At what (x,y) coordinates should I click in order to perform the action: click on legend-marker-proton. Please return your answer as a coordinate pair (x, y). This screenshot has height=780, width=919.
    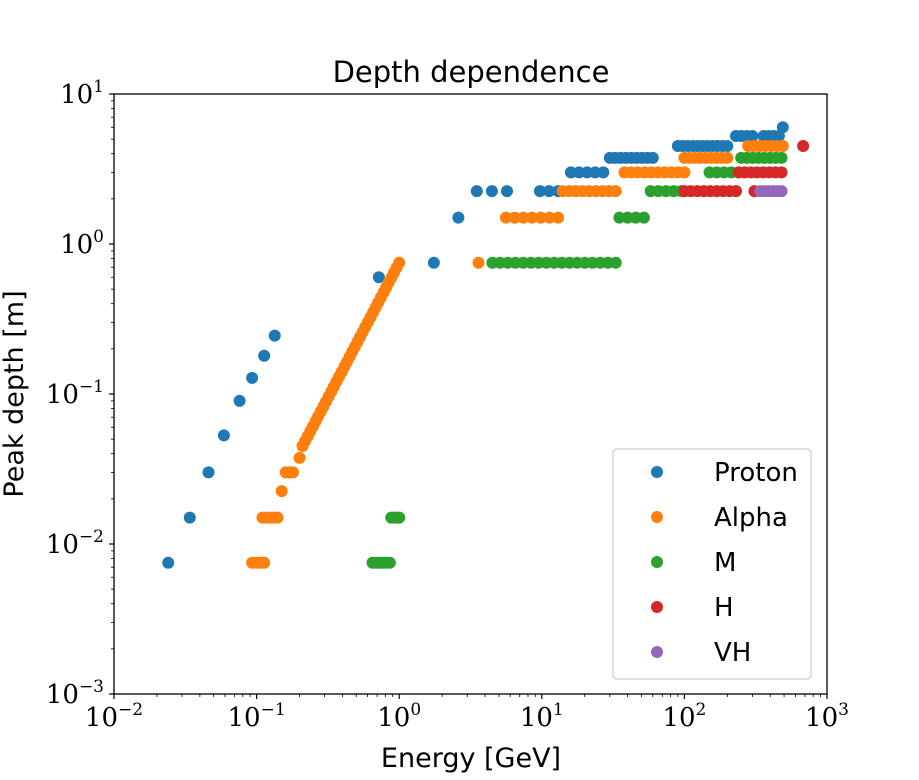
    Looking at the image, I should click on (657, 472).